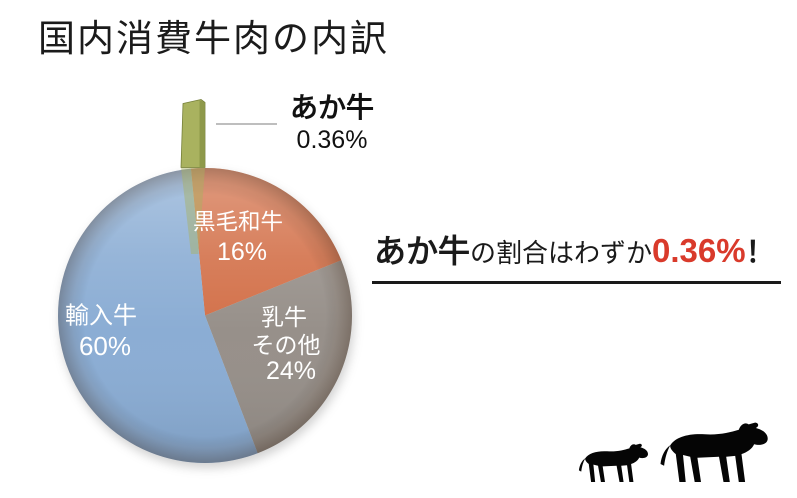 The width and height of the screenshot is (797, 498). What do you see at coordinates (332, 140) in the screenshot?
I see `akaushi-callout-pct: 0.36%` at bounding box center [332, 140].